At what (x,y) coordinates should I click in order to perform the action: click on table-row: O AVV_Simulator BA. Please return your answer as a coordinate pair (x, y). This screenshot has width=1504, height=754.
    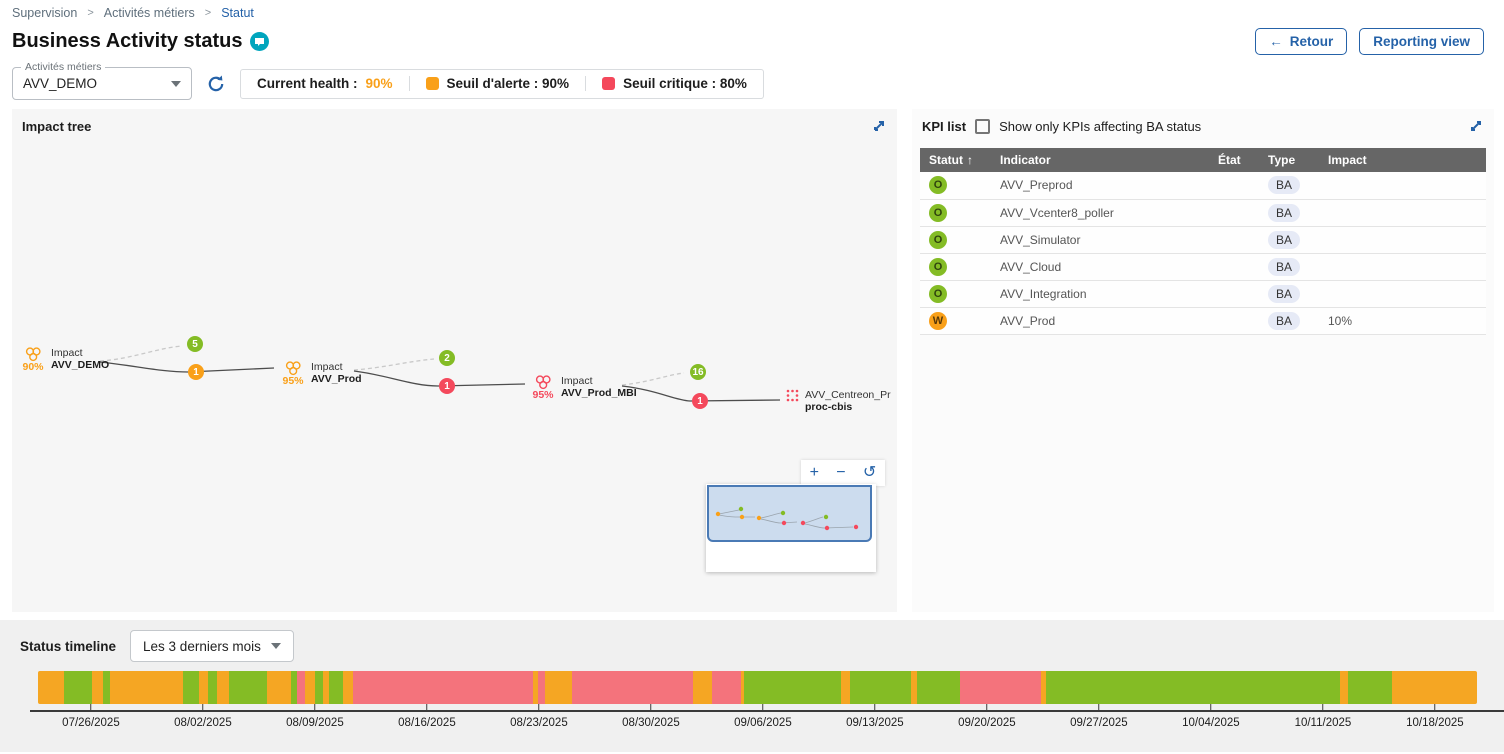
    Looking at the image, I should click on (1203, 240).